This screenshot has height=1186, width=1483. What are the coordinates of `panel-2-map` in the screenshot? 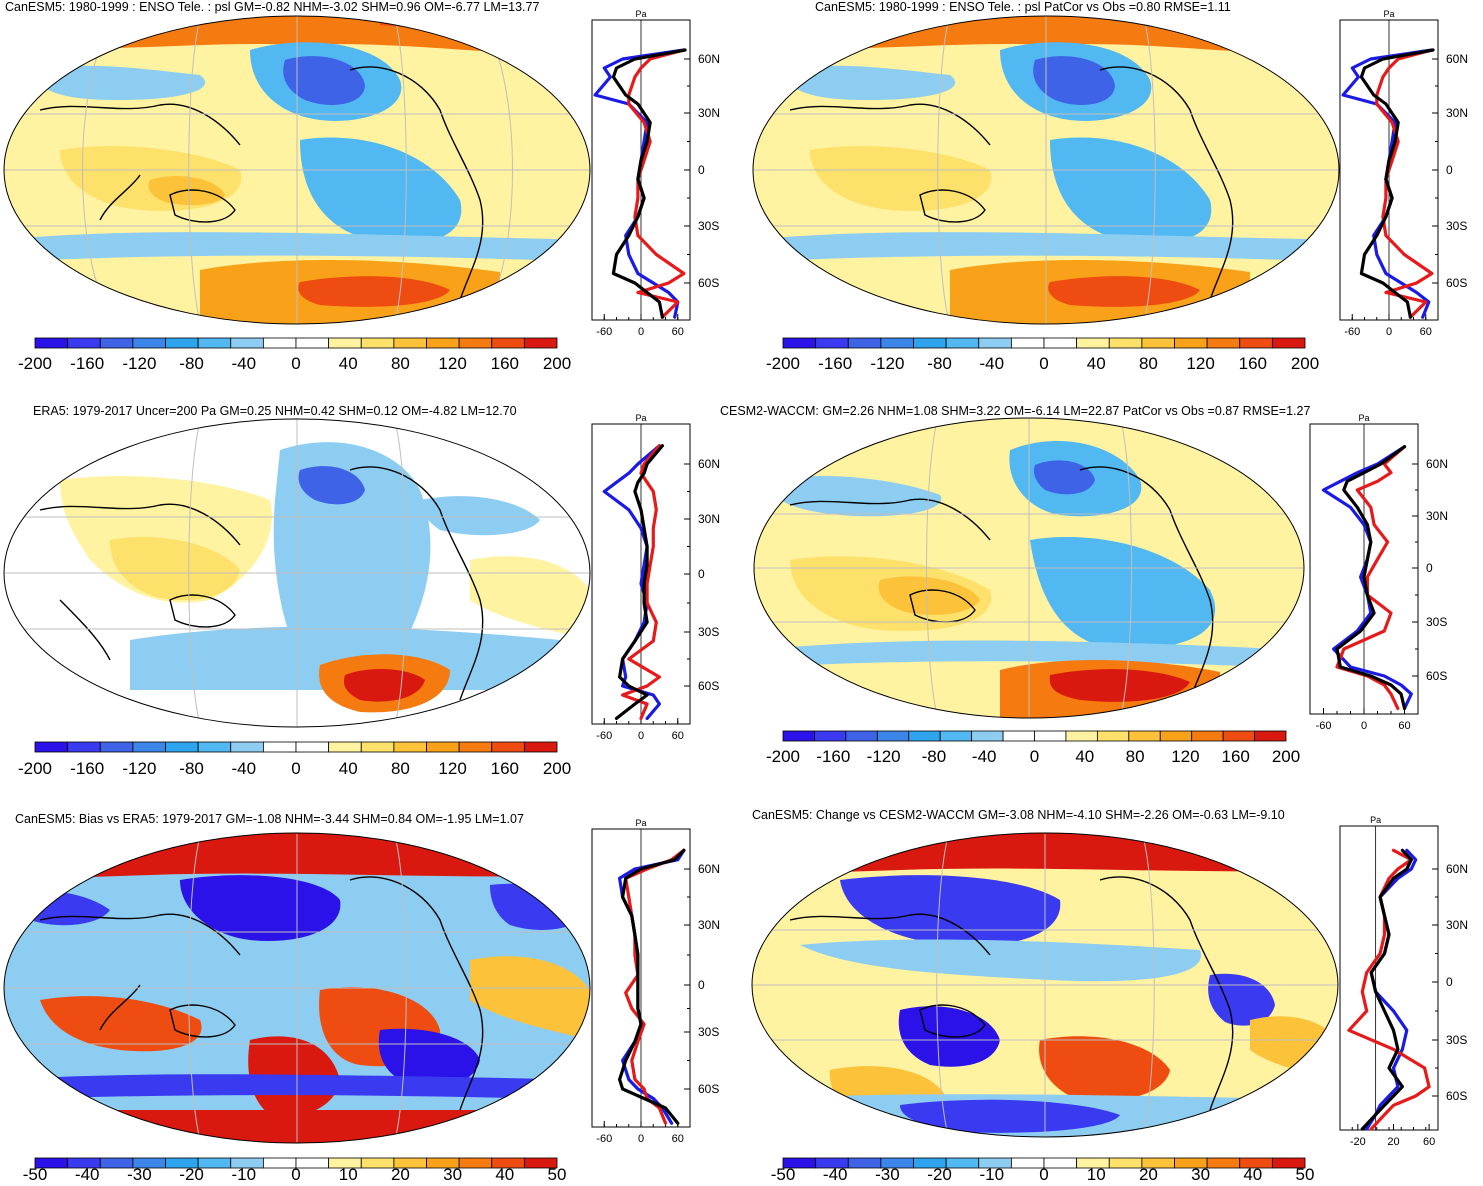 It's located at (1046, 170).